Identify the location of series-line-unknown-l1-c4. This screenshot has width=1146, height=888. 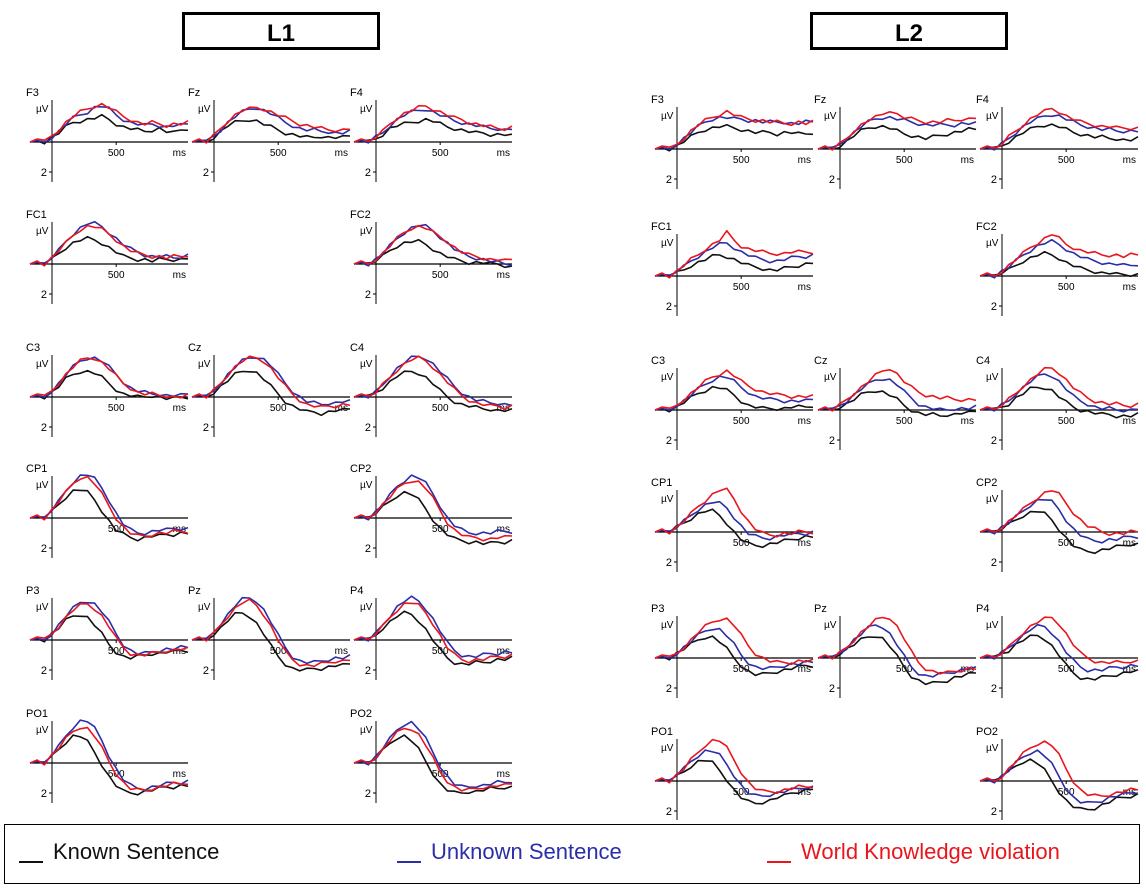
(433, 381).